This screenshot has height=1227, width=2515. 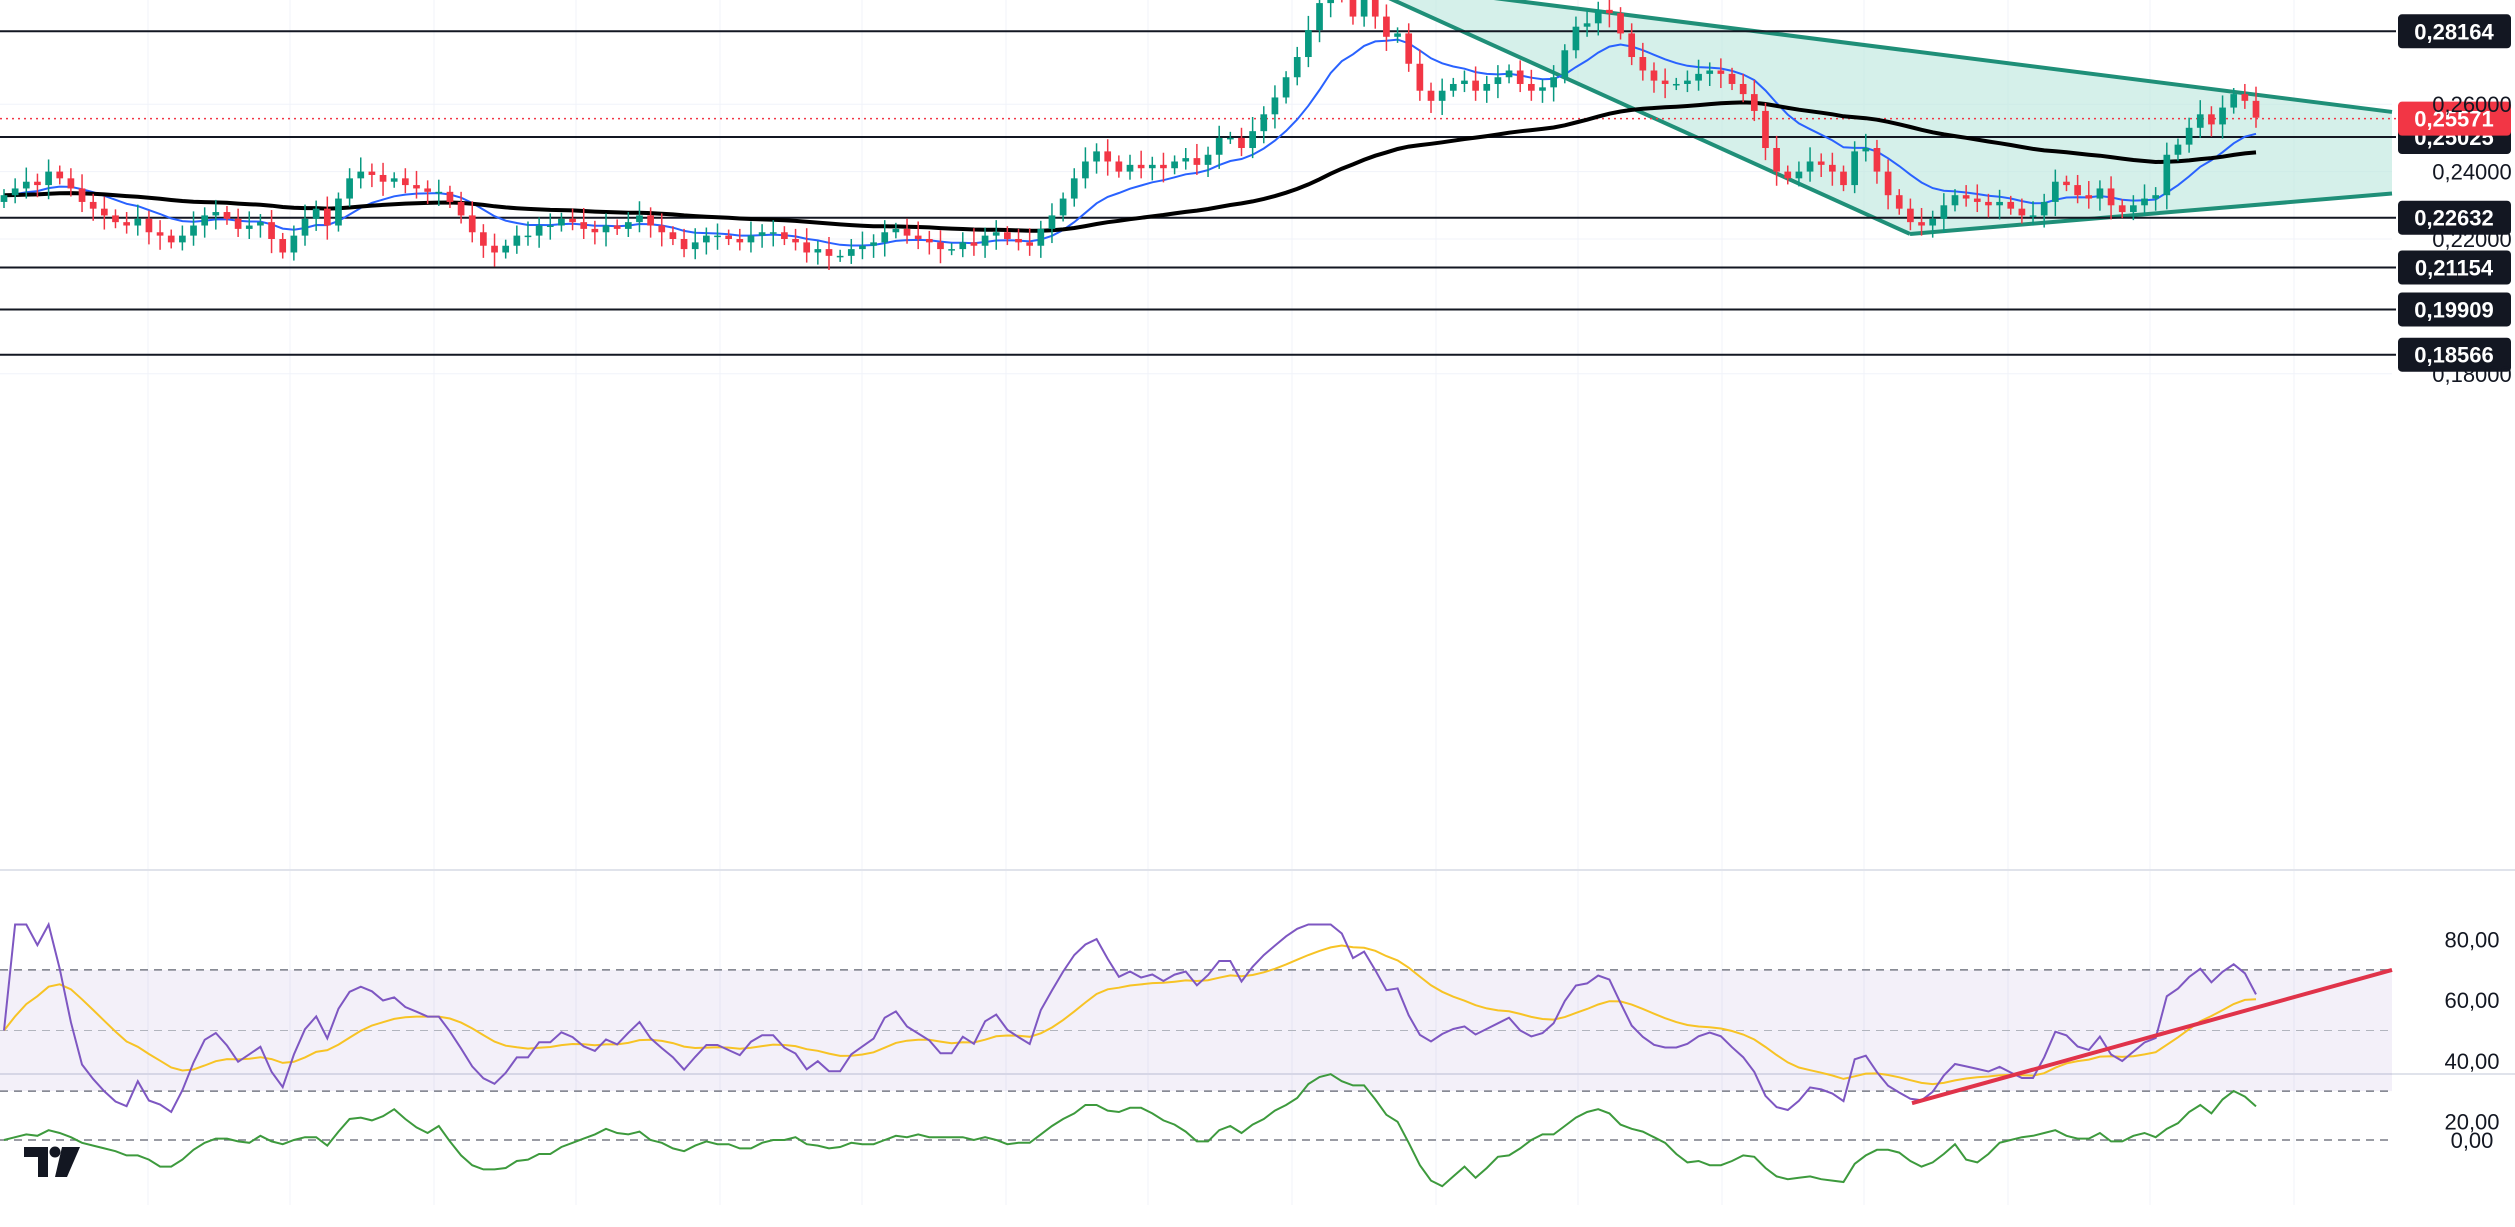 I want to click on triangle-upper-edge, so click(x=1943, y=57).